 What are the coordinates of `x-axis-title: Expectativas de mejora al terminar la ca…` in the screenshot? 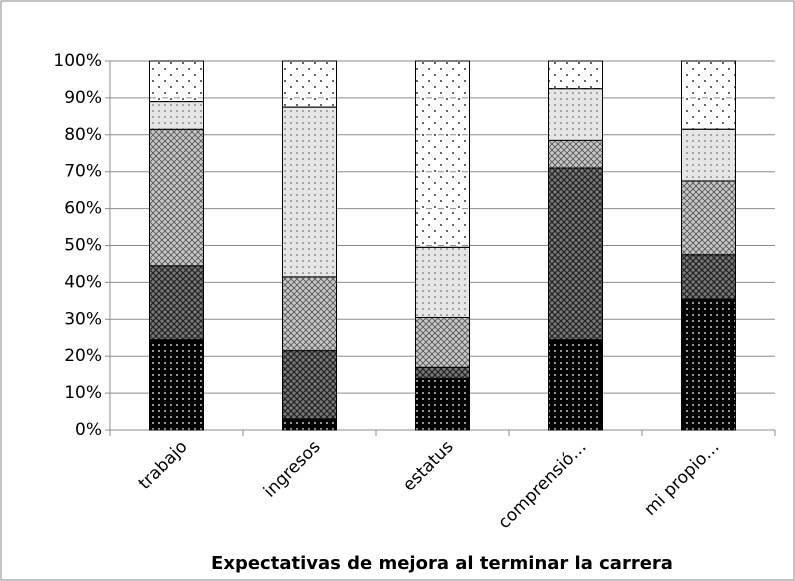 It's located at (442, 563).